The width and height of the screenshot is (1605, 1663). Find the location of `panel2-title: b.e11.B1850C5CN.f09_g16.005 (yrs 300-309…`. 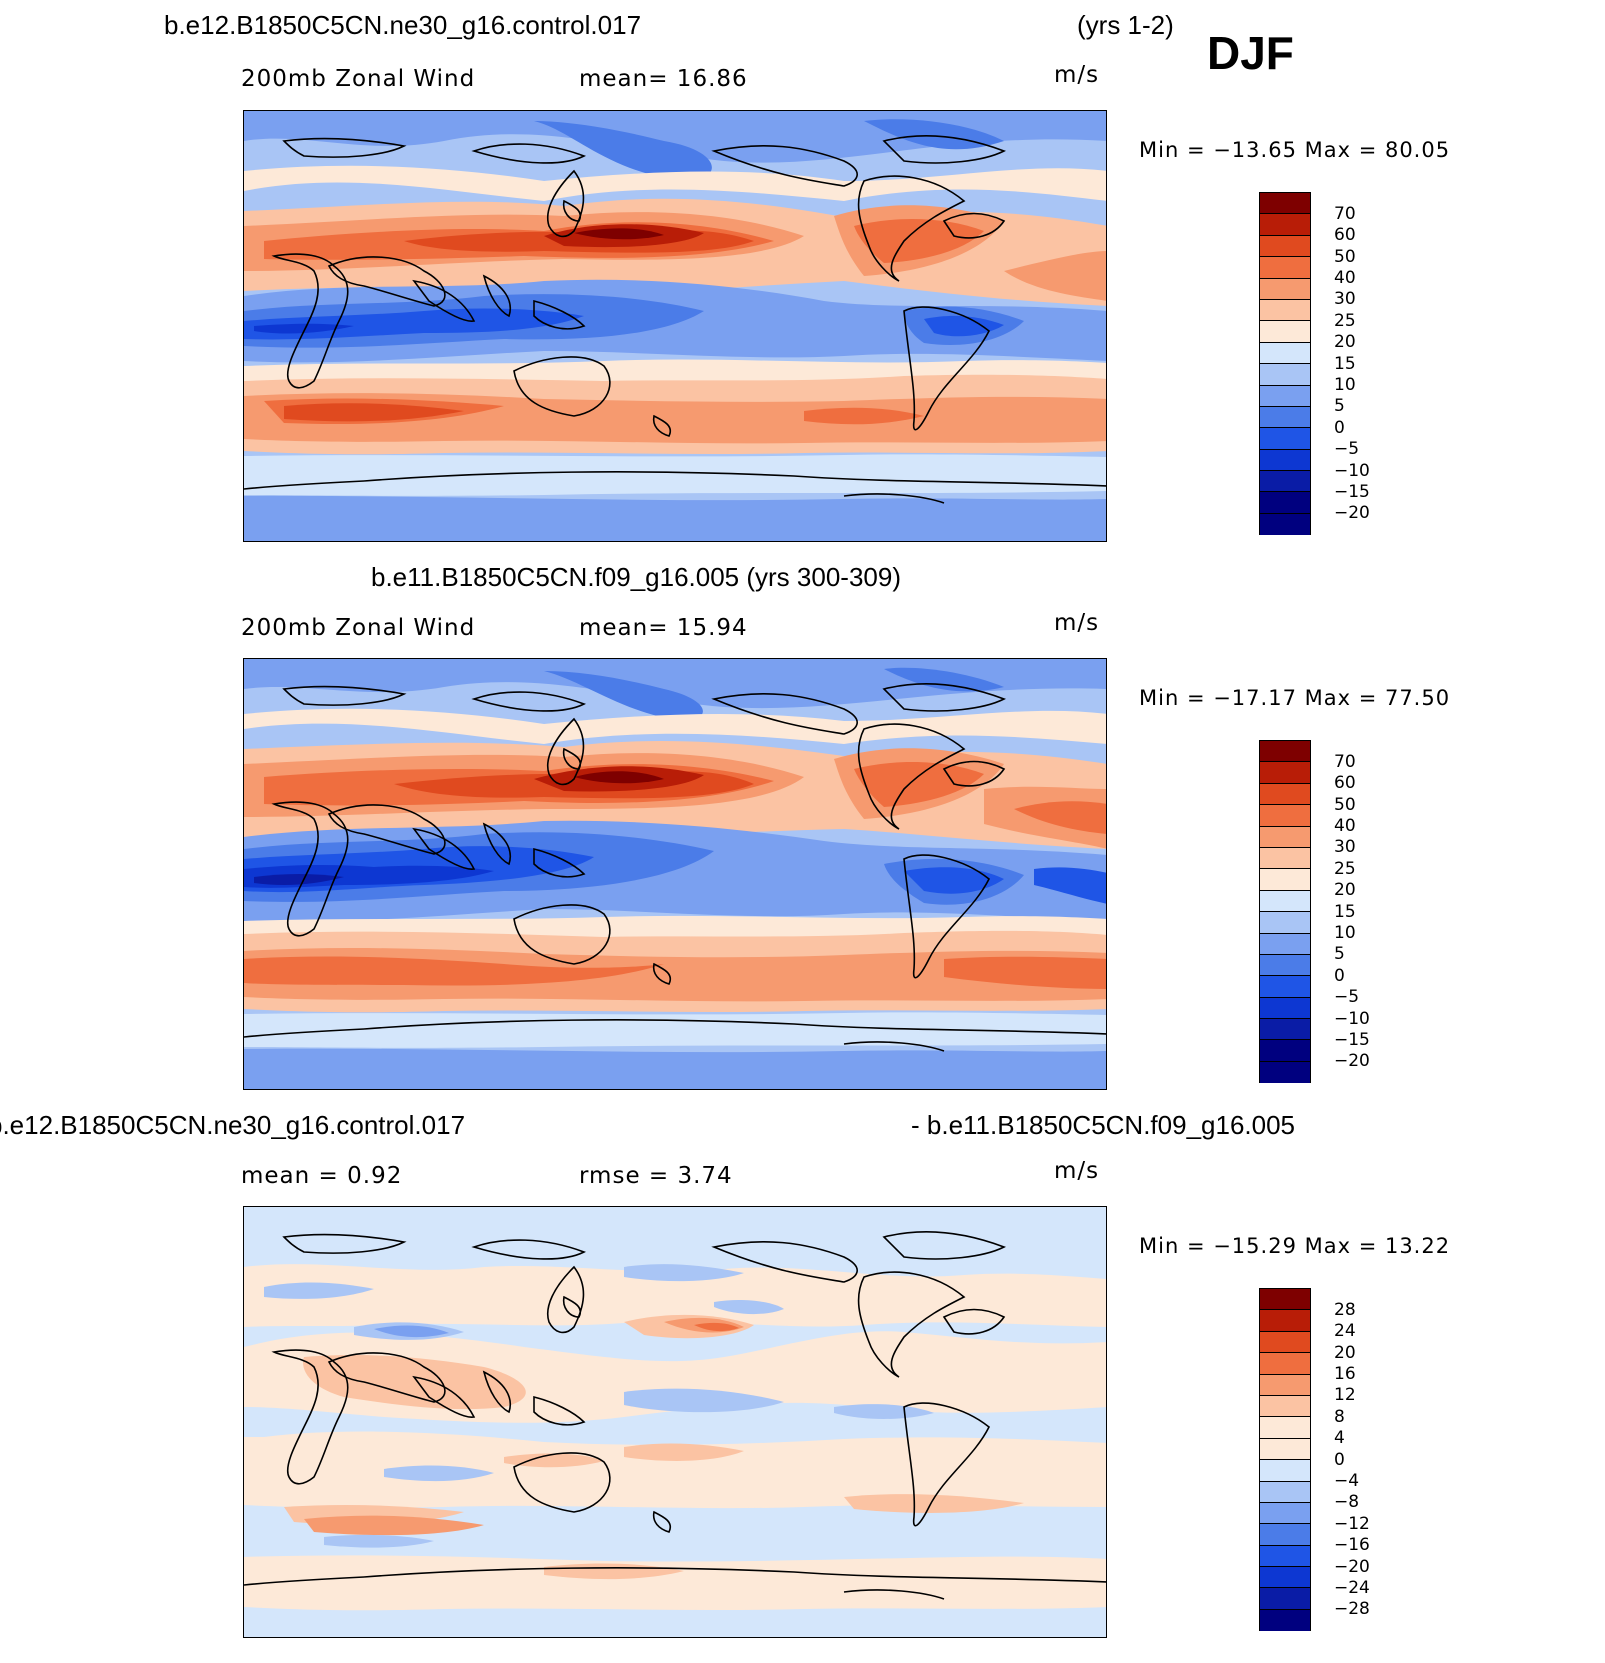

panel2-title: b.e11.B1850C5CN.f09_g16.005 (yrs 300-309… is located at coordinates (636, 577).